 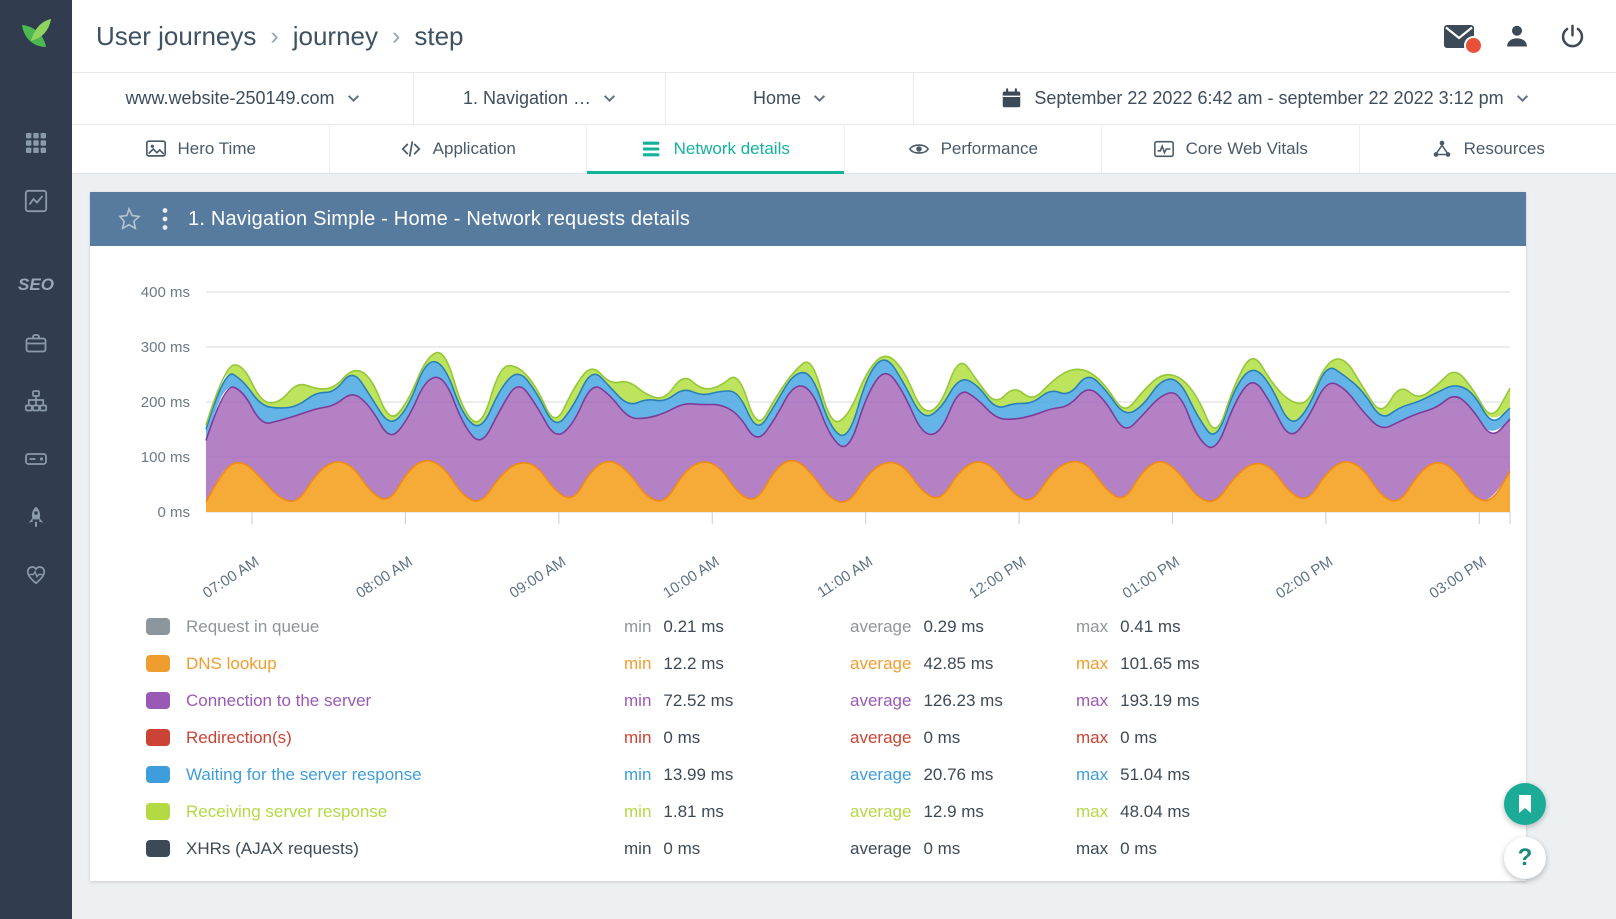 What do you see at coordinates (335, 35) in the screenshot?
I see `breadcrumb-journey: journey` at bounding box center [335, 35].